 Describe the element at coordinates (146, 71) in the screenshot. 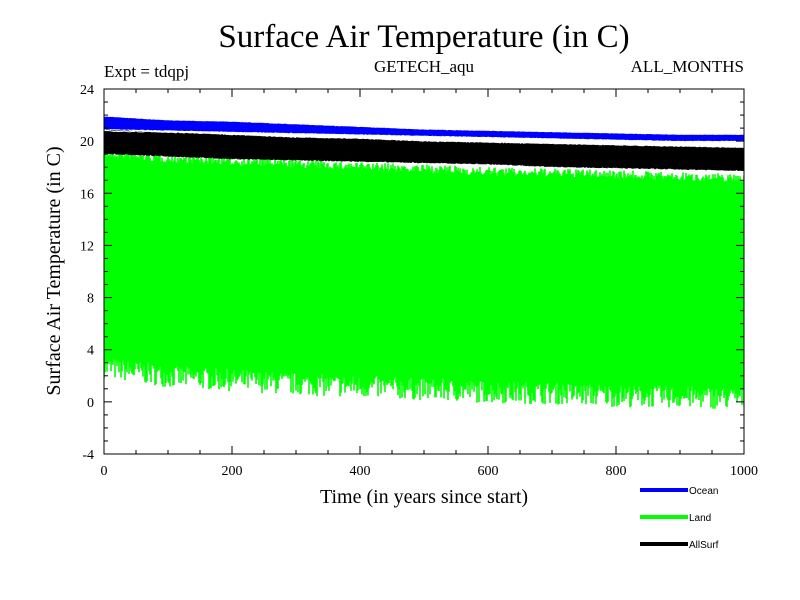

I see `subtitle-left: Expt = tdqpj` at that location.